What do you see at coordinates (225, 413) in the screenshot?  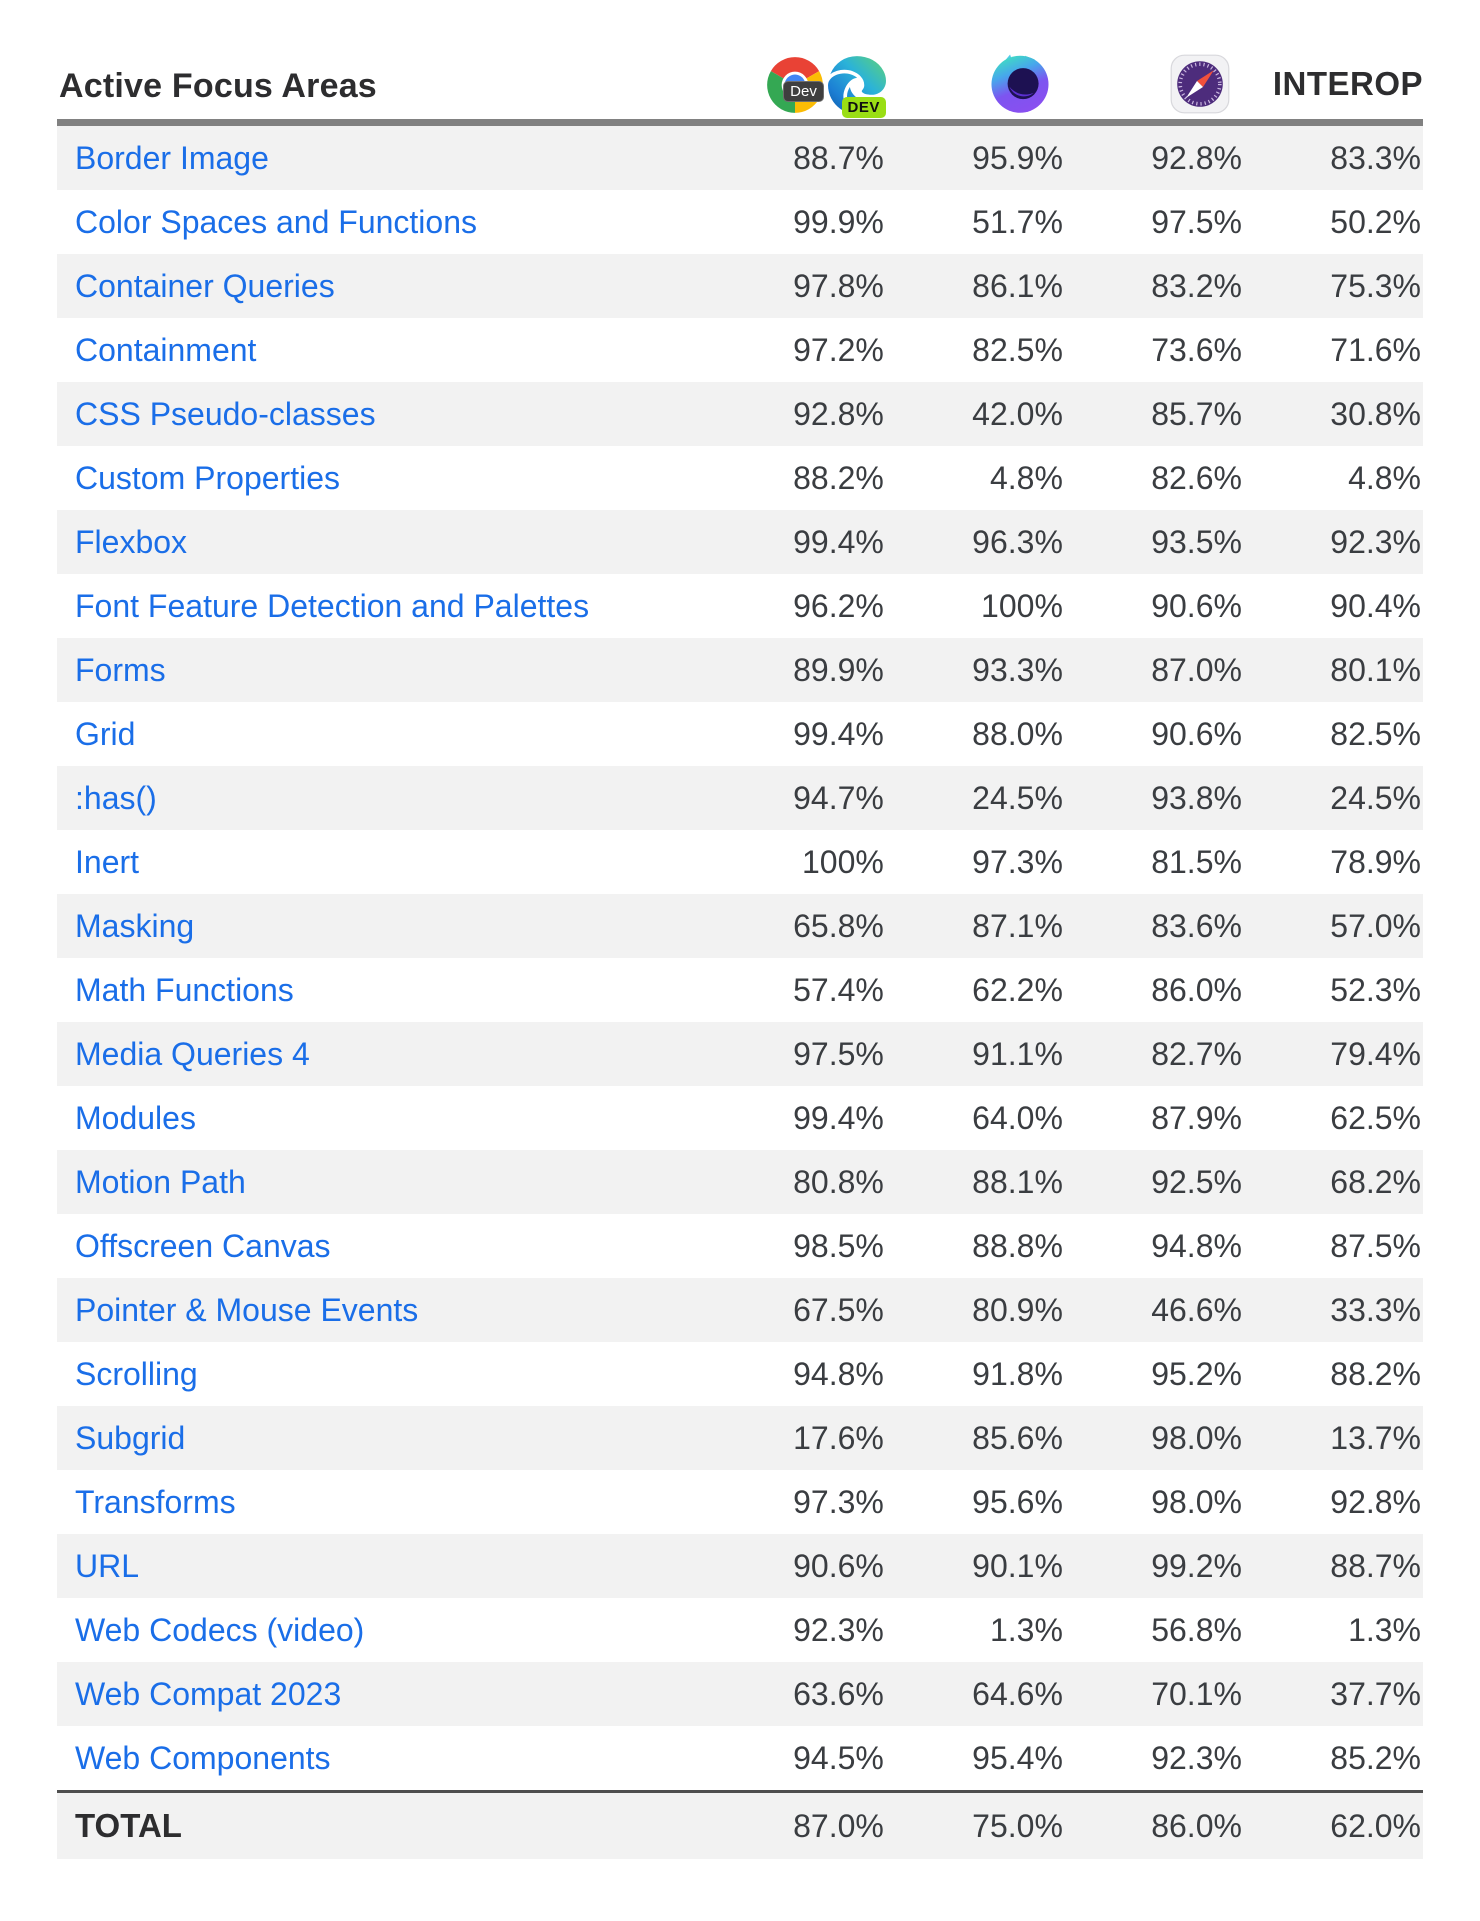 I see `focus-area-link: CSS Pseudo-classes` at bounding box center [225, 413].